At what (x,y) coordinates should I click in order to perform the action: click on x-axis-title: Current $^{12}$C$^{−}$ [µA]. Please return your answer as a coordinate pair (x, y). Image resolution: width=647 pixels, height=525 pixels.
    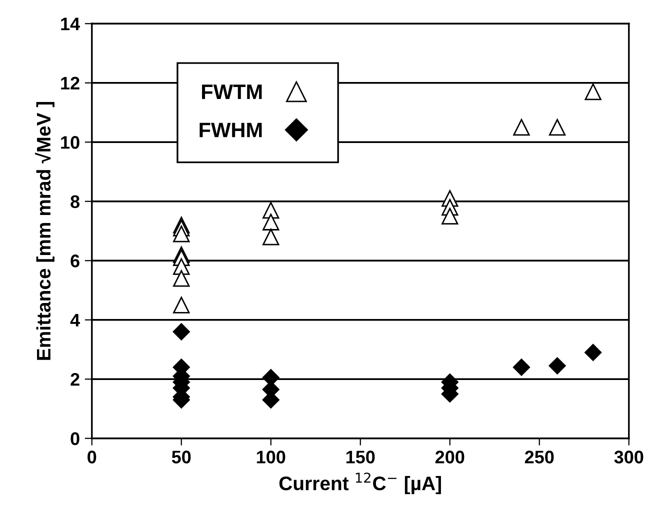
    Looking at the image, I should click on (360, 483).